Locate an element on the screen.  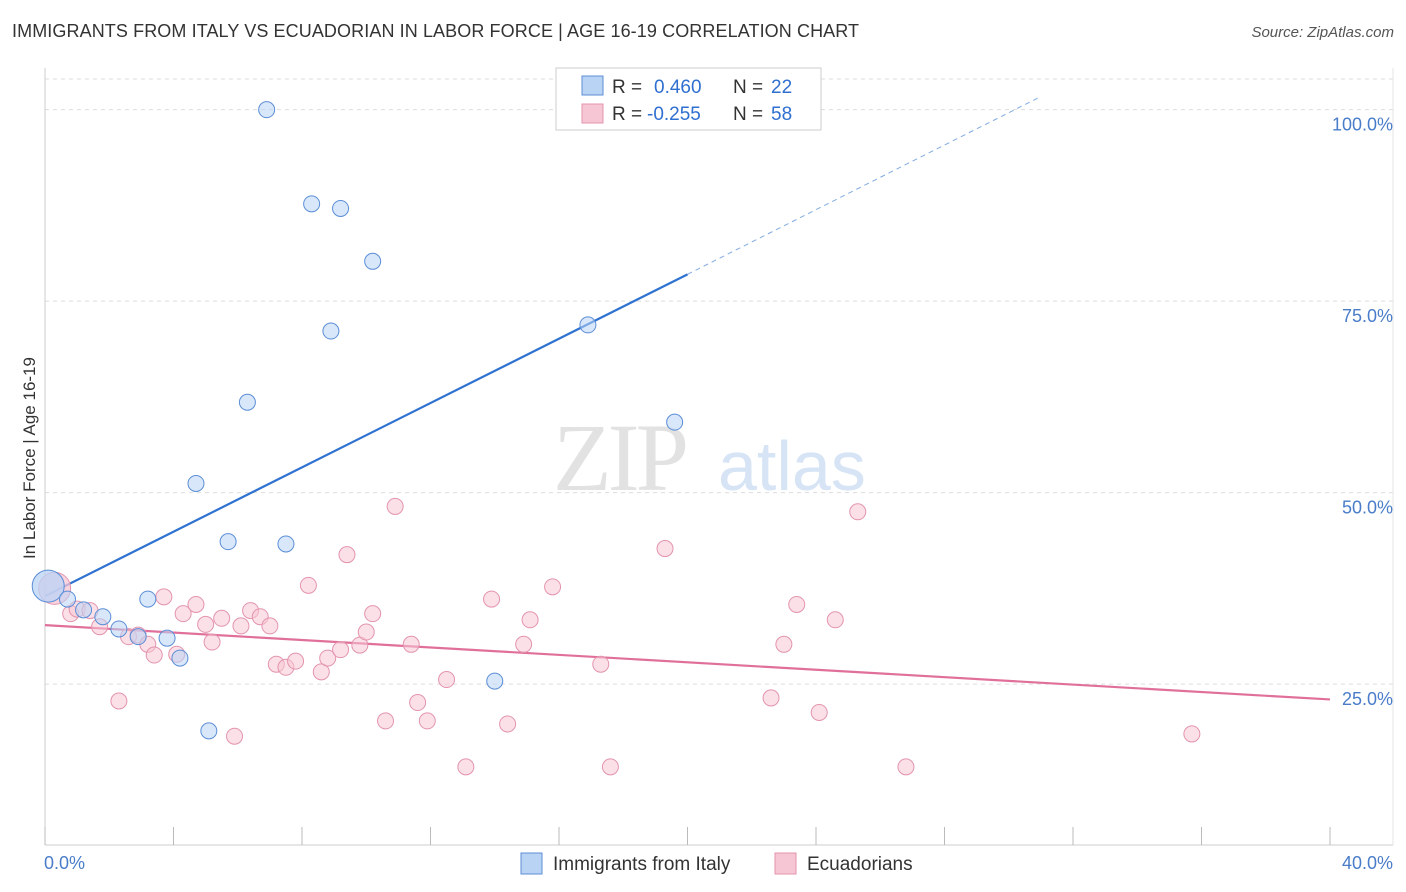
source-credit: Source: ZipAtlas.com is located at coordinates (1322, 32).